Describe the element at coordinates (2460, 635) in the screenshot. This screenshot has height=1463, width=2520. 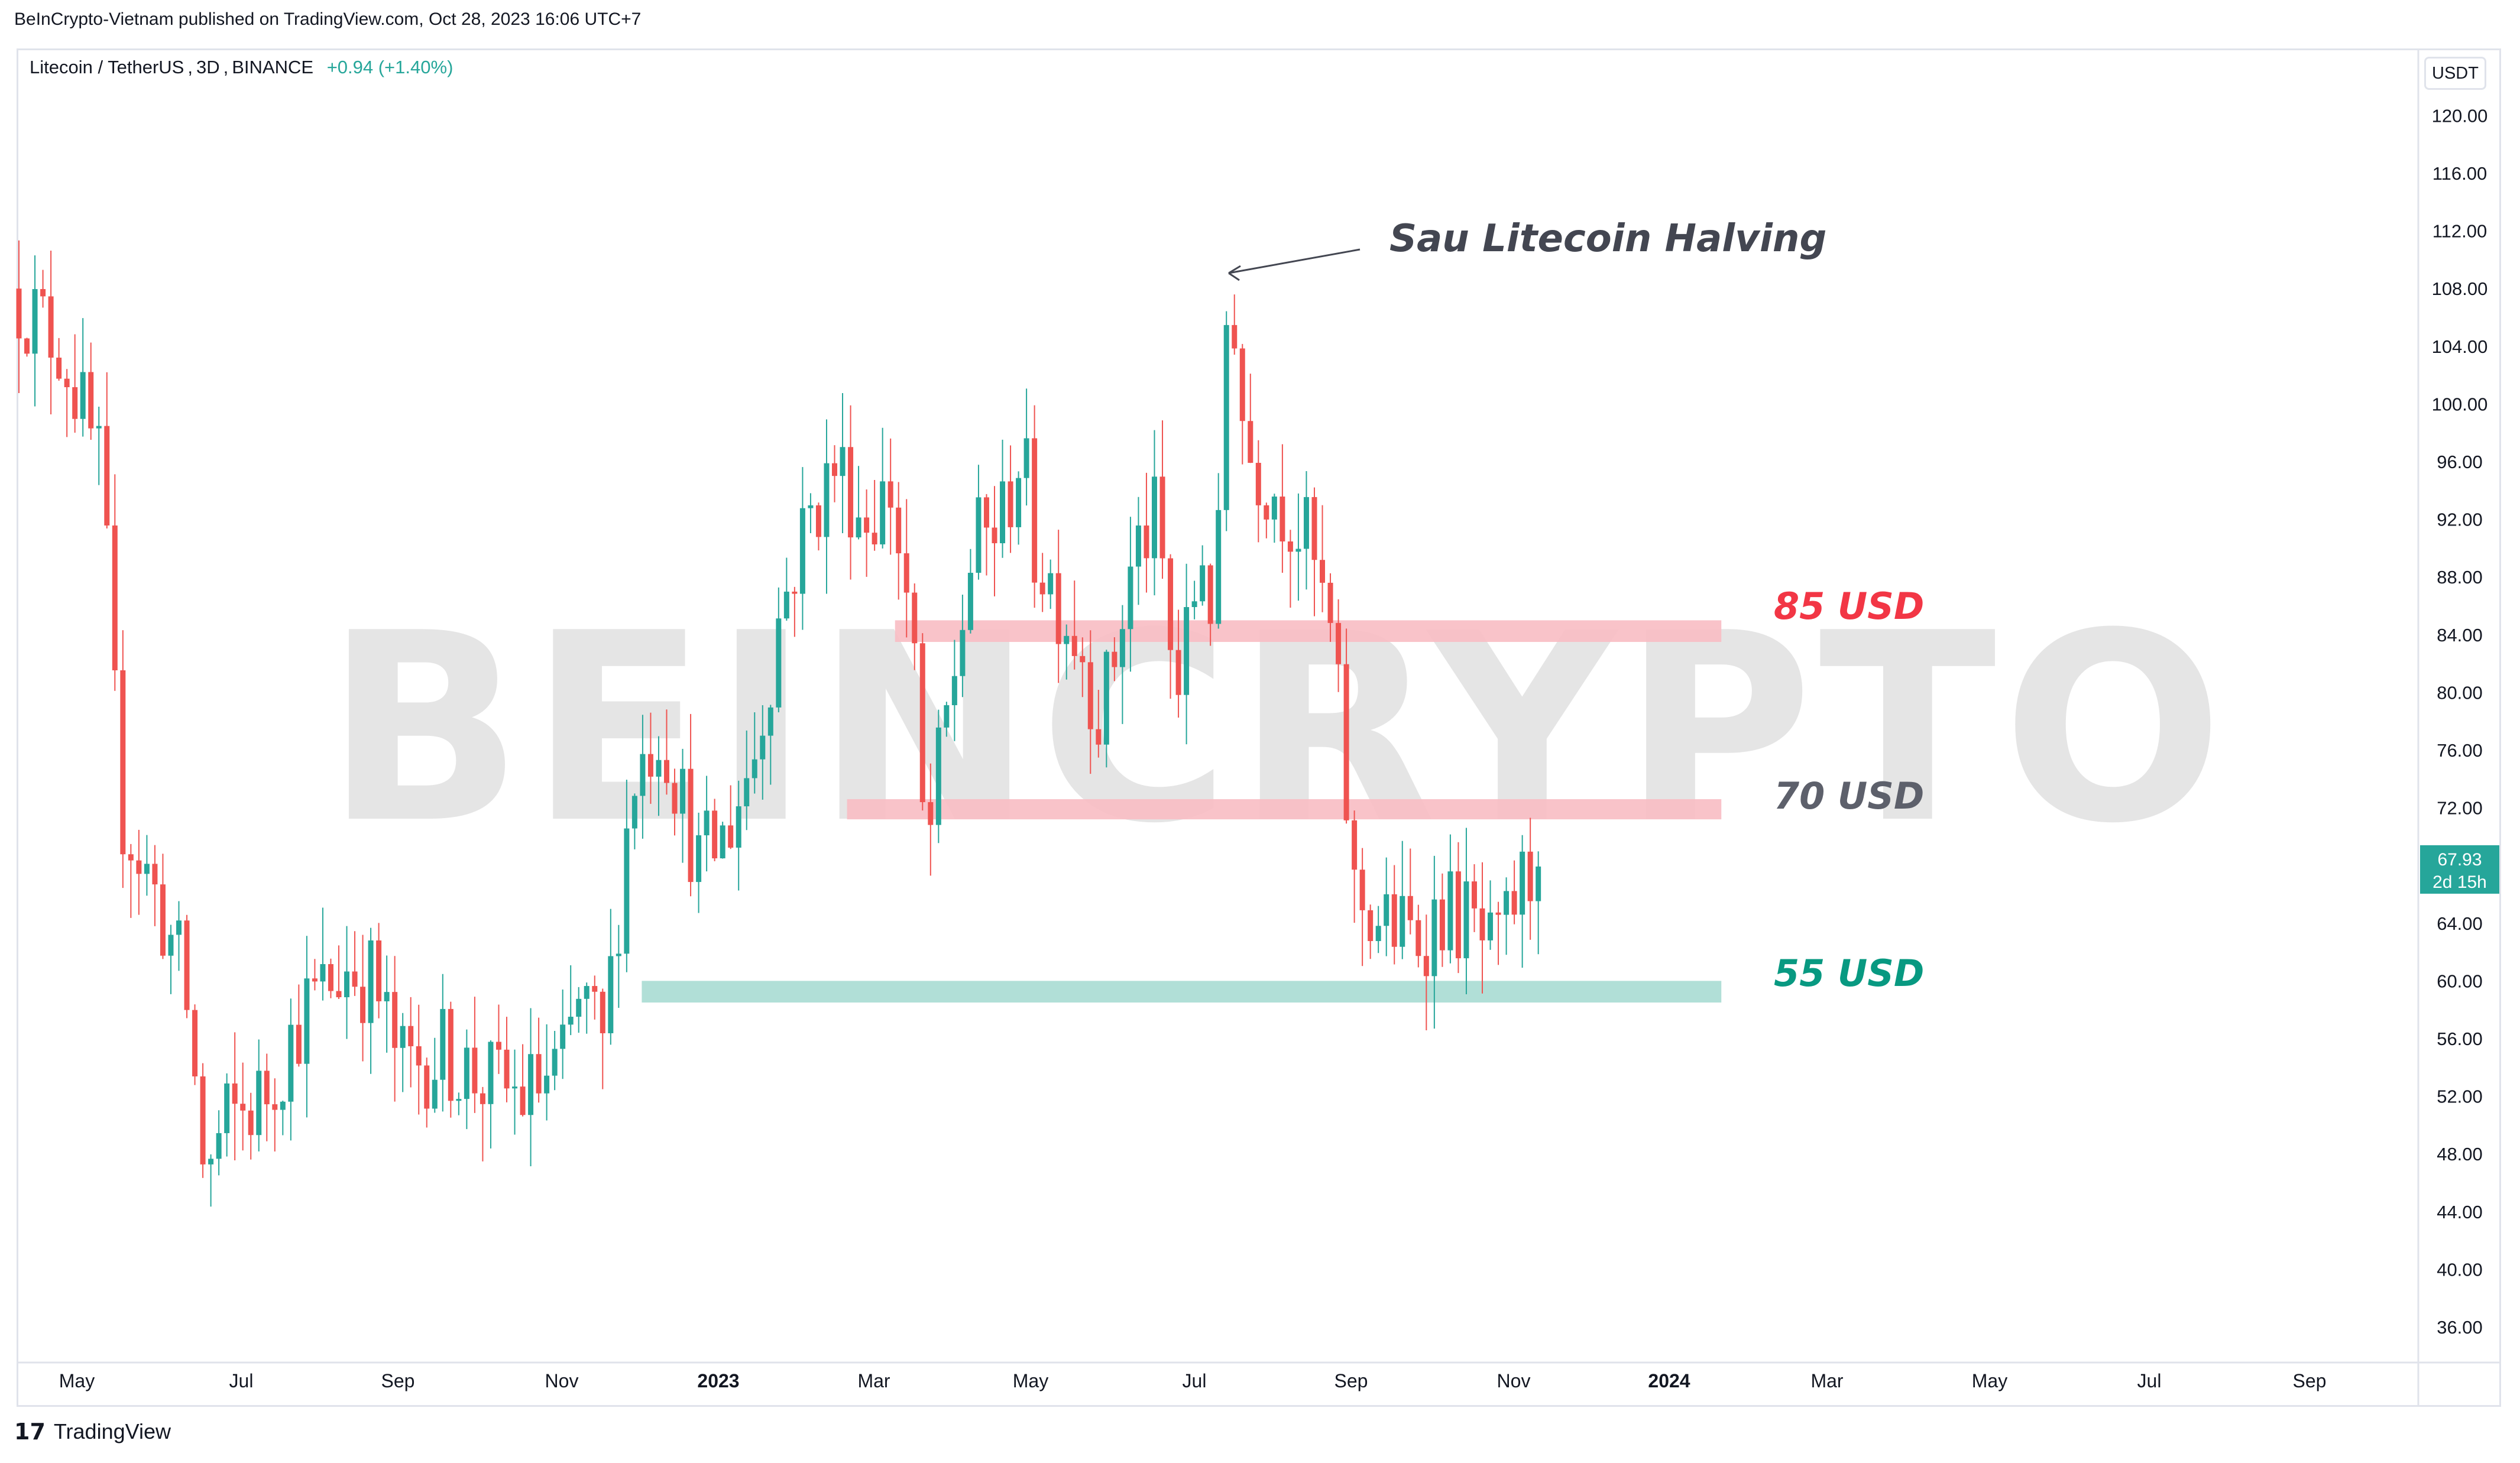
I see `price-tick-label: 84.00` at that location.